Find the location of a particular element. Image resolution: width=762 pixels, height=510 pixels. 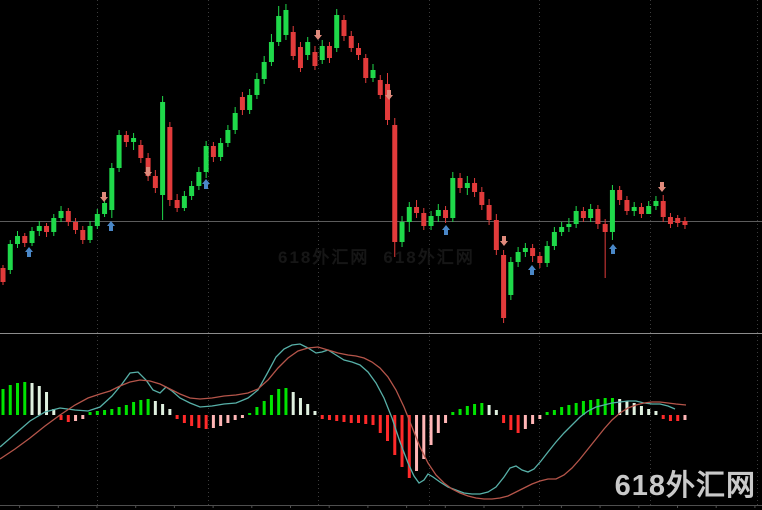

watermark-corner: 618外汇网 is located at coordinates (685, 486).